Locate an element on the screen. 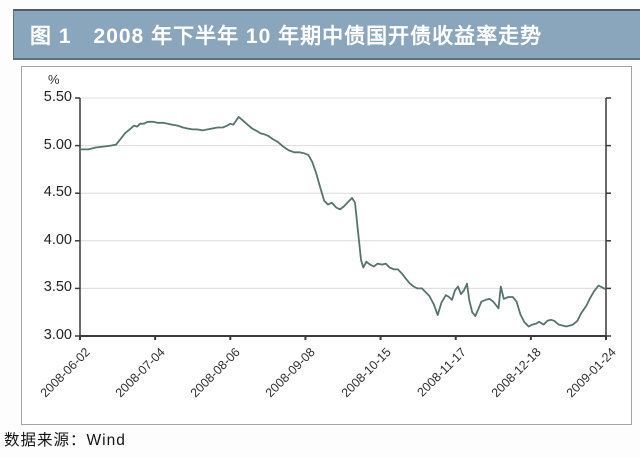 This screenshot has height=457, width=640. y-tick-label: 4.50 is located at coordinates (57, 192).